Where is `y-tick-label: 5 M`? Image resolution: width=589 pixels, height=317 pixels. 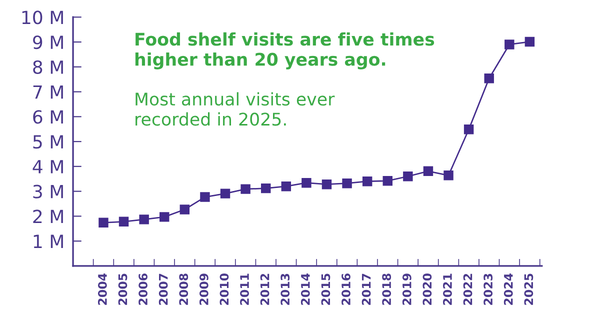
y-tick-label: 5 M is located at coordinates (48, 142).